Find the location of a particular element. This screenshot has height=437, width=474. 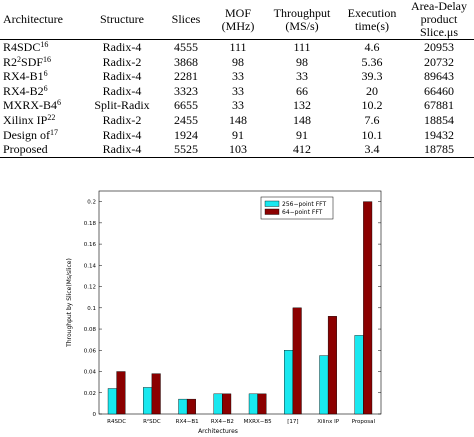

cell-architecture: Proposed is located at coordinates (42, 150).